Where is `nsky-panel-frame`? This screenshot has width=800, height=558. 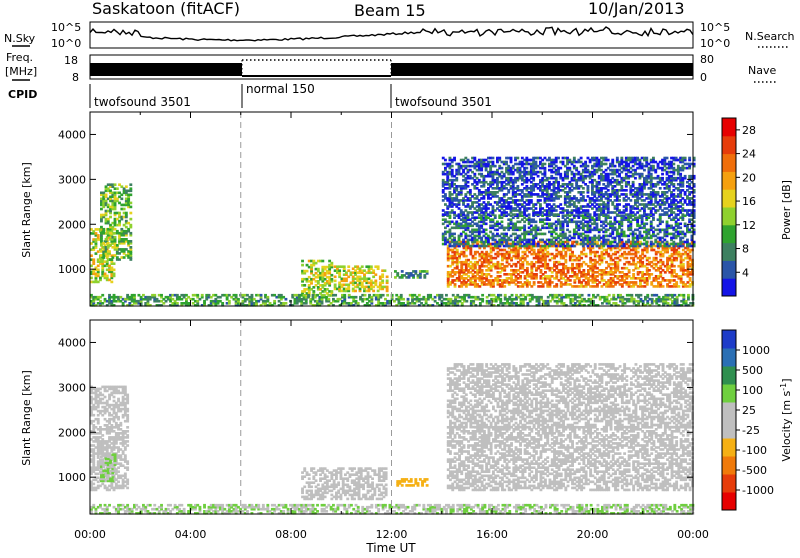
nsky-panel-frame is located at coordinates (391, 35).